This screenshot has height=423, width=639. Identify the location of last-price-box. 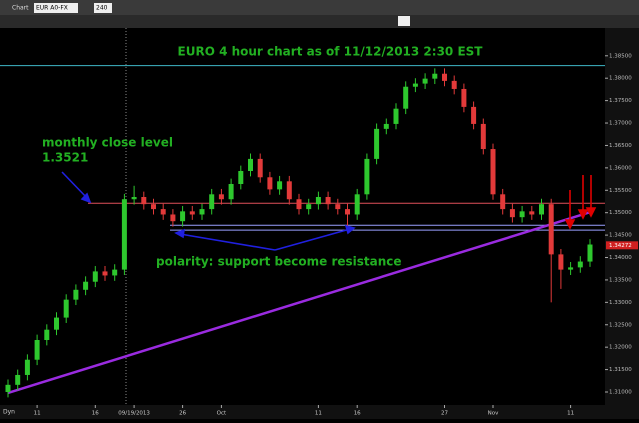
(622, 245).